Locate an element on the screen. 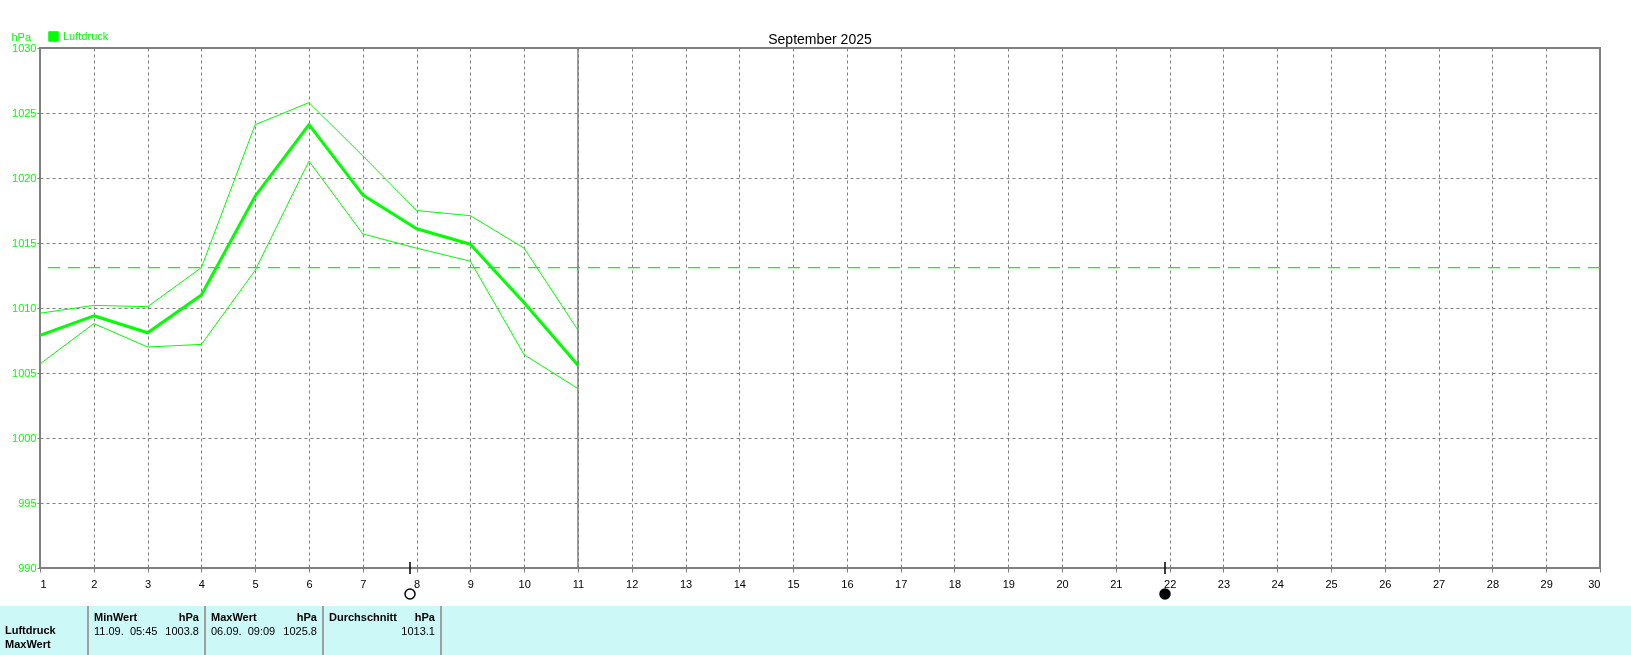 The height and width of the screenshot is (655, 1631). x-tick-label: 3 is located at coordinates (148, 583).